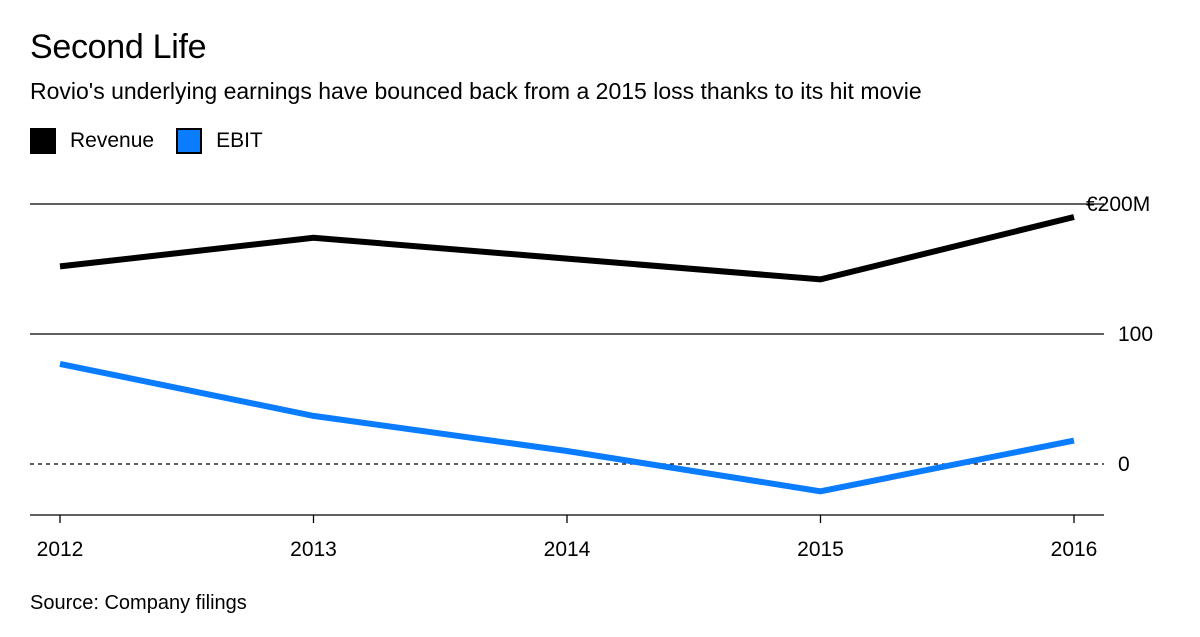  Describe the element at coordinates (313, 549) in the screenshot. I see `x-tick-label: 2013` at that location.